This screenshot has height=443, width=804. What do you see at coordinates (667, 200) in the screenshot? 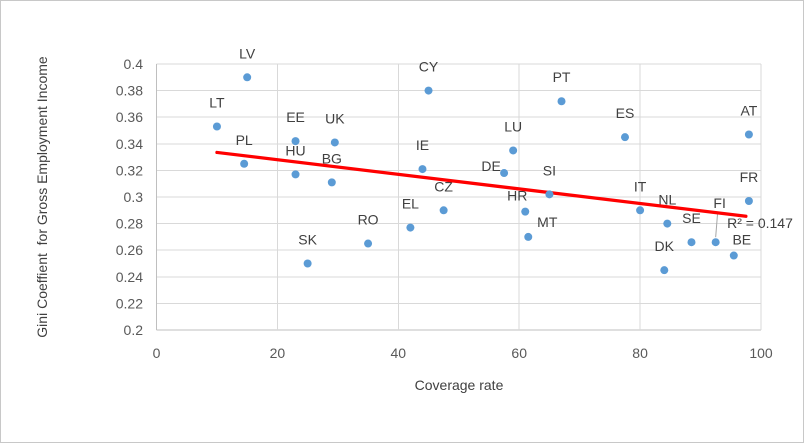
I see `point-label-NL: NL` at bounding box center [667, 200].